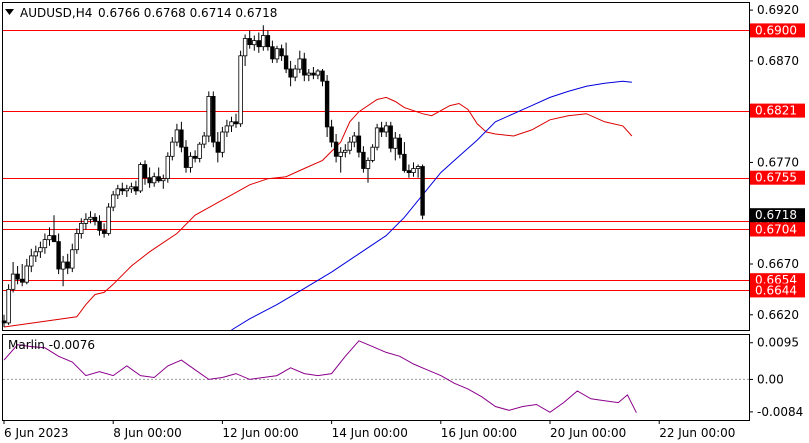  Describe the element at coordinates (9, 12) in the screenshot. I see `dropdown-triangle-icon` at that location.